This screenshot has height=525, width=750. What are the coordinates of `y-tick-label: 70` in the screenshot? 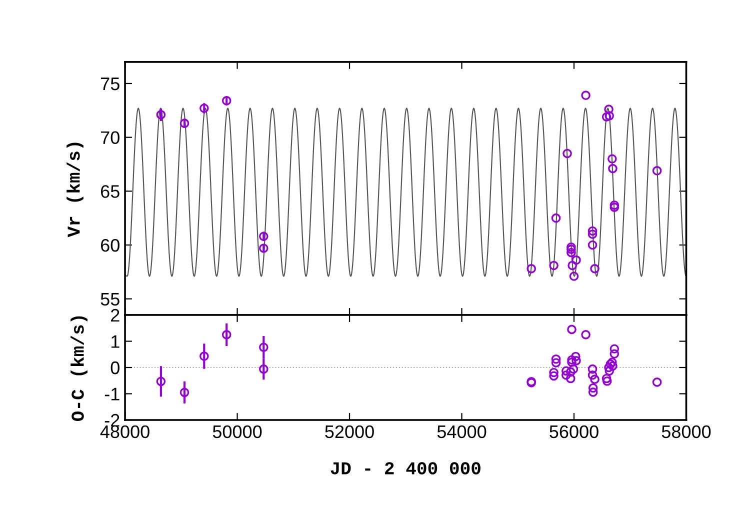 It's located at (110, 137).